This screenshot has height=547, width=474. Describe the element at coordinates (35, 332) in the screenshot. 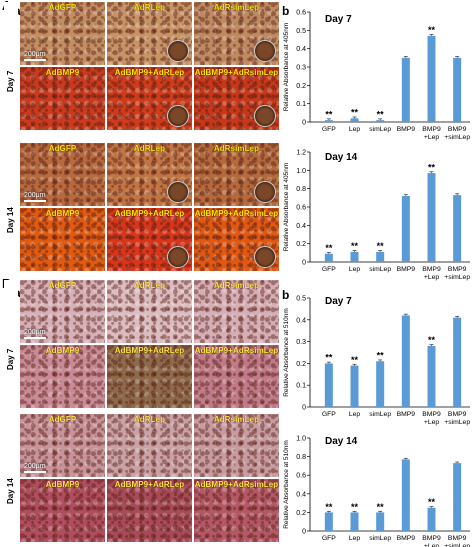

I see `scale-bar-label: 200μm` at that location.